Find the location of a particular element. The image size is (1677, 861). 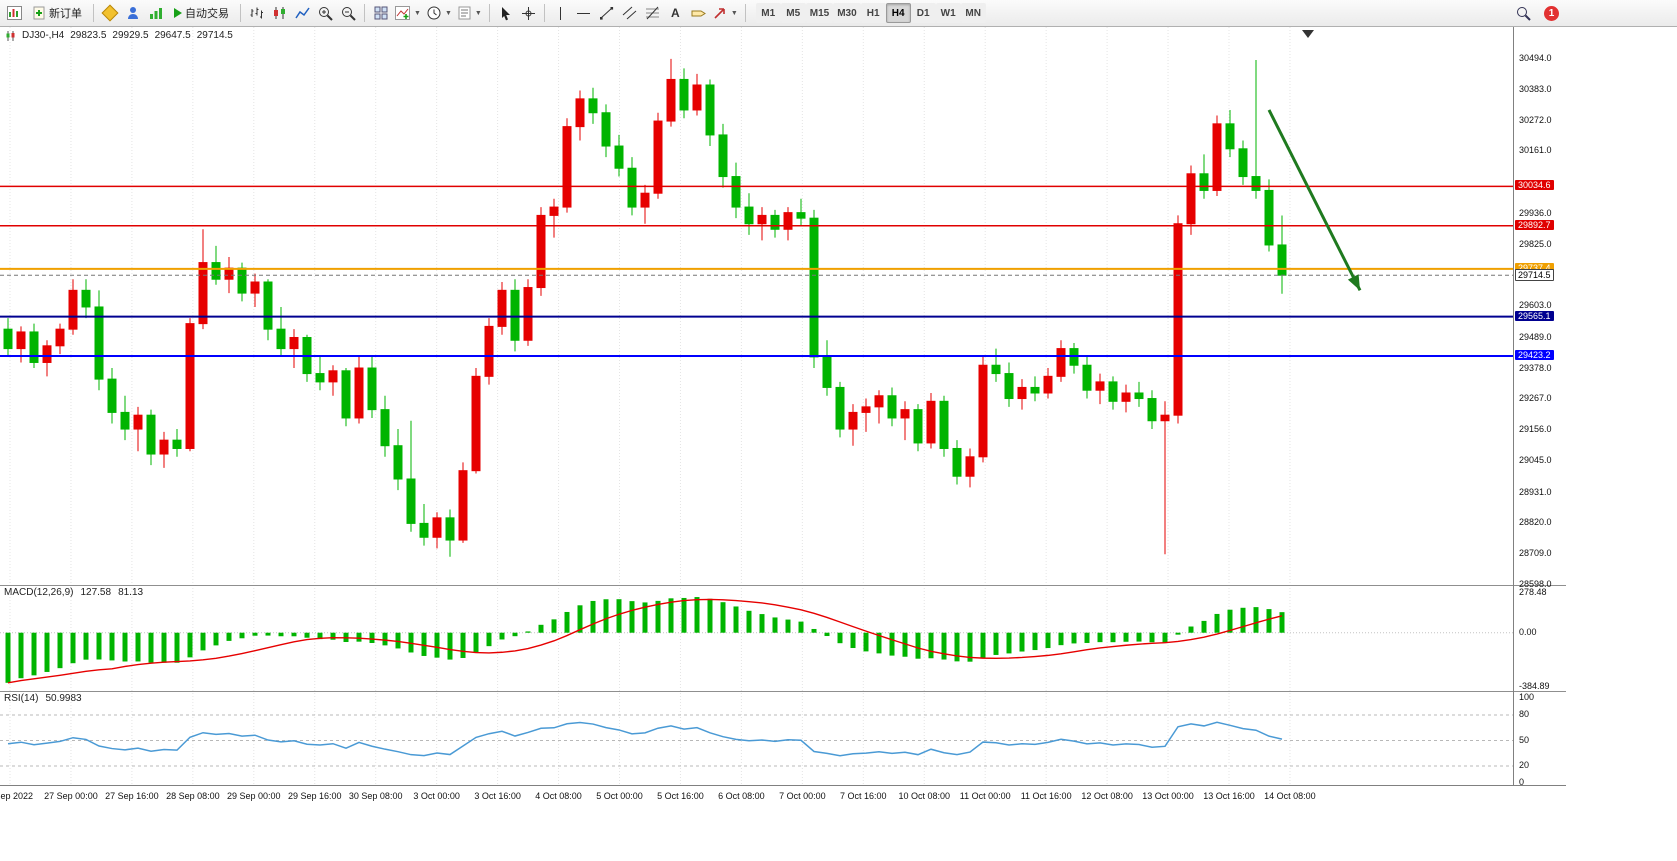

time-axis-label: 28 Sep 08:00 is located at coordinates (193, 796).